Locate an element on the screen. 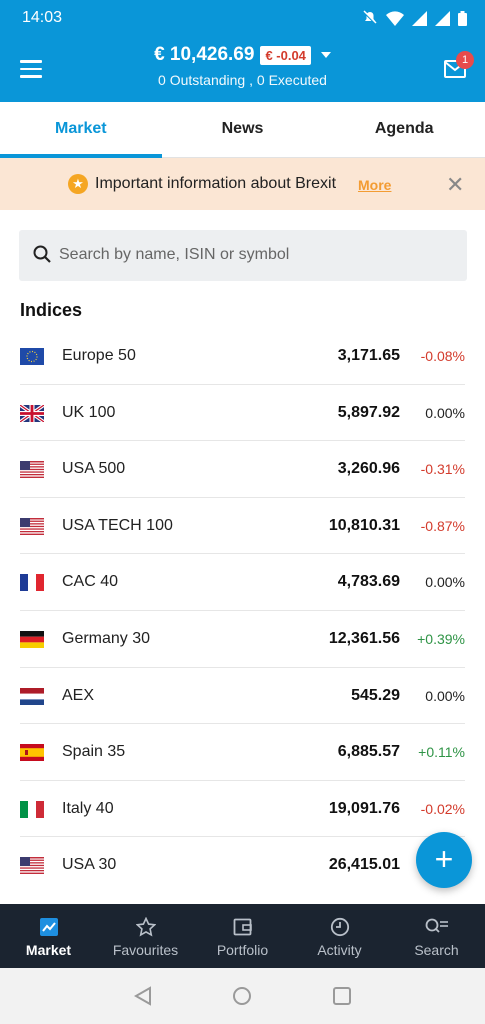 The image size is (485, 1024). list-item: USA TECH 100 10,810.31 -0.87% is located at coordinates (242, 526).